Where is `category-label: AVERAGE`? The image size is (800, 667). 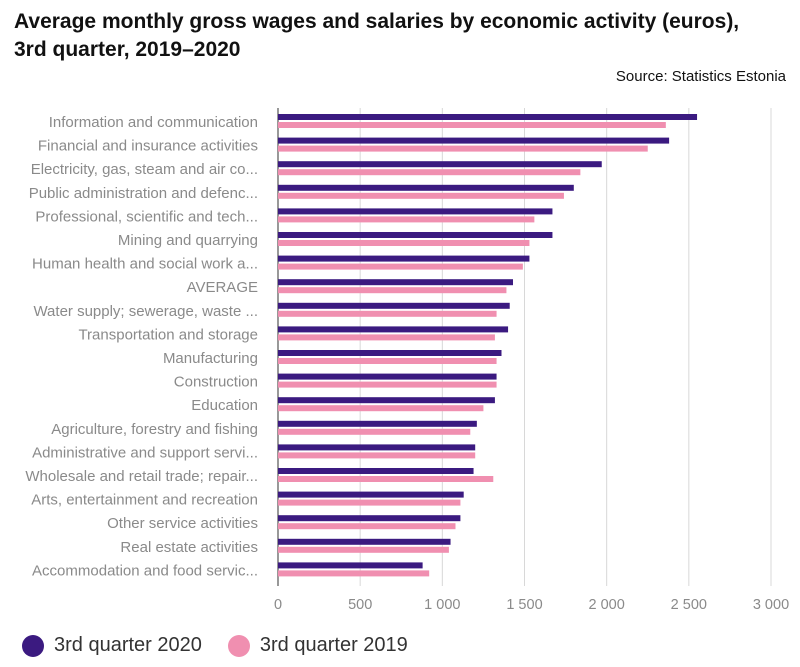
category-label: AVERAGE is located at coordinates (222, 287).